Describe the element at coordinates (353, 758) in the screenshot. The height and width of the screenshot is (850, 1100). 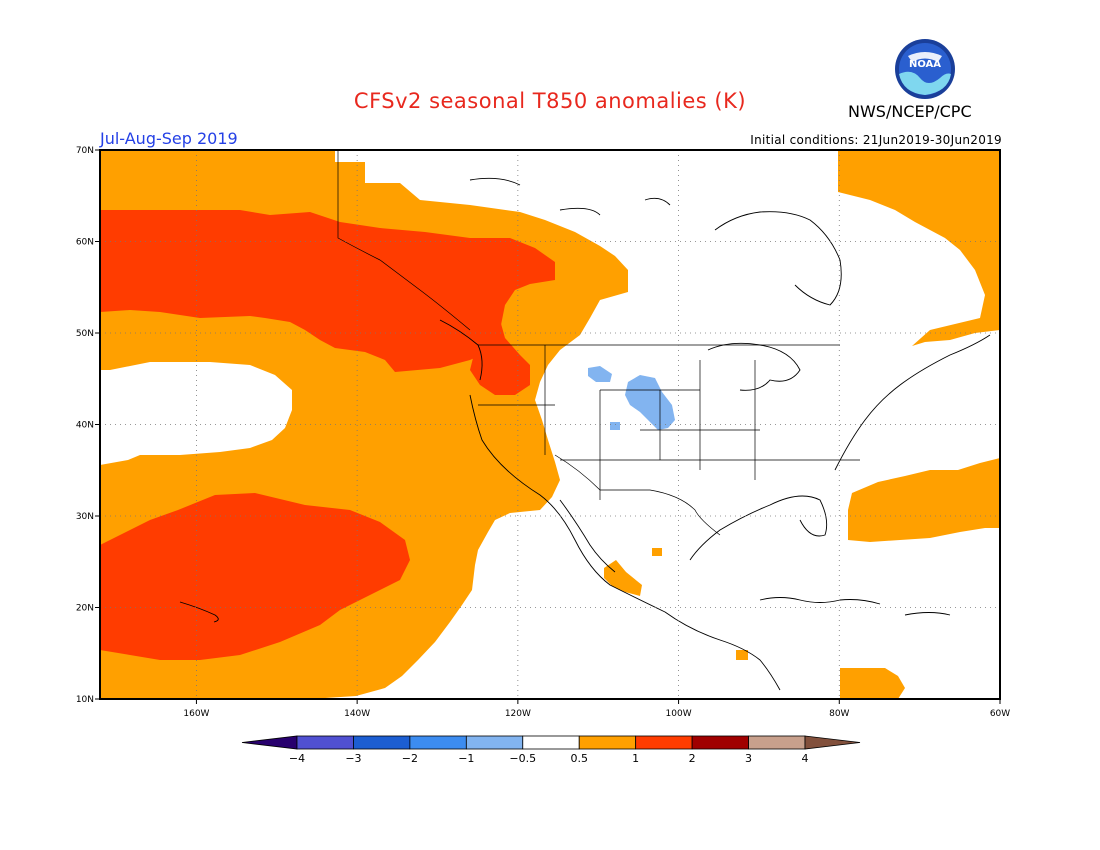
I see `colorbar-tick-label: −3` at that location.